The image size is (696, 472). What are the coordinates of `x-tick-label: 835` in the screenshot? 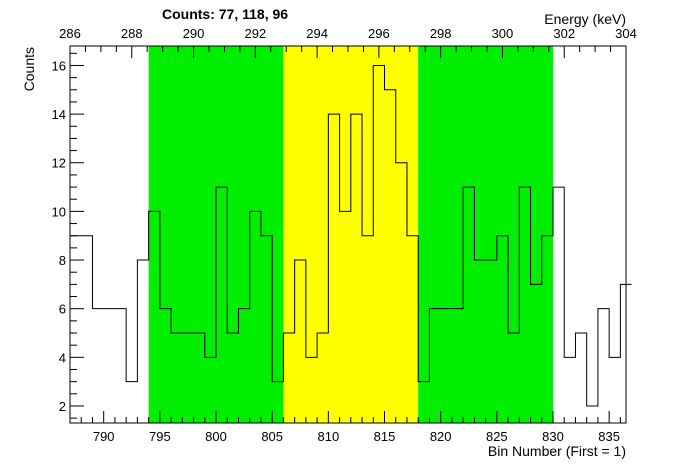 It's located at (609, 436).